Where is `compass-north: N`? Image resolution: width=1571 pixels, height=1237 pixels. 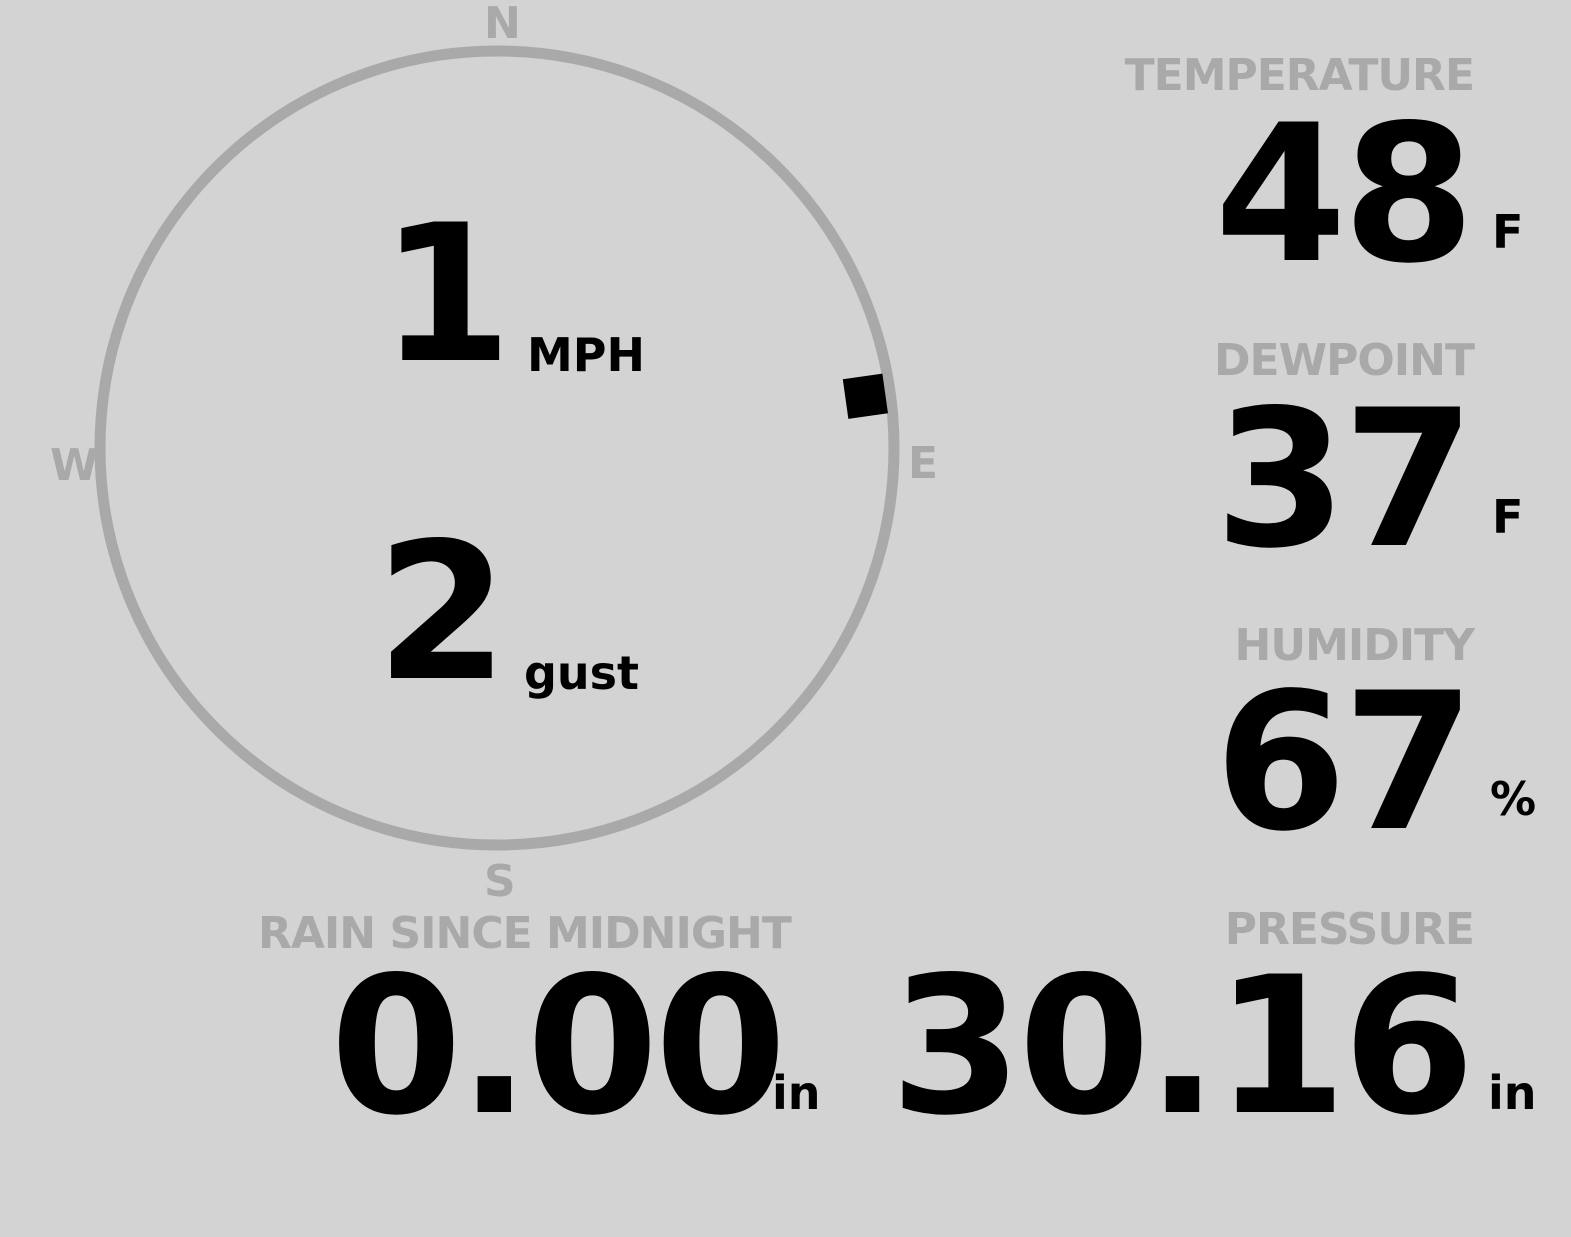
compass-north: N is located at coordinates (502, 24).